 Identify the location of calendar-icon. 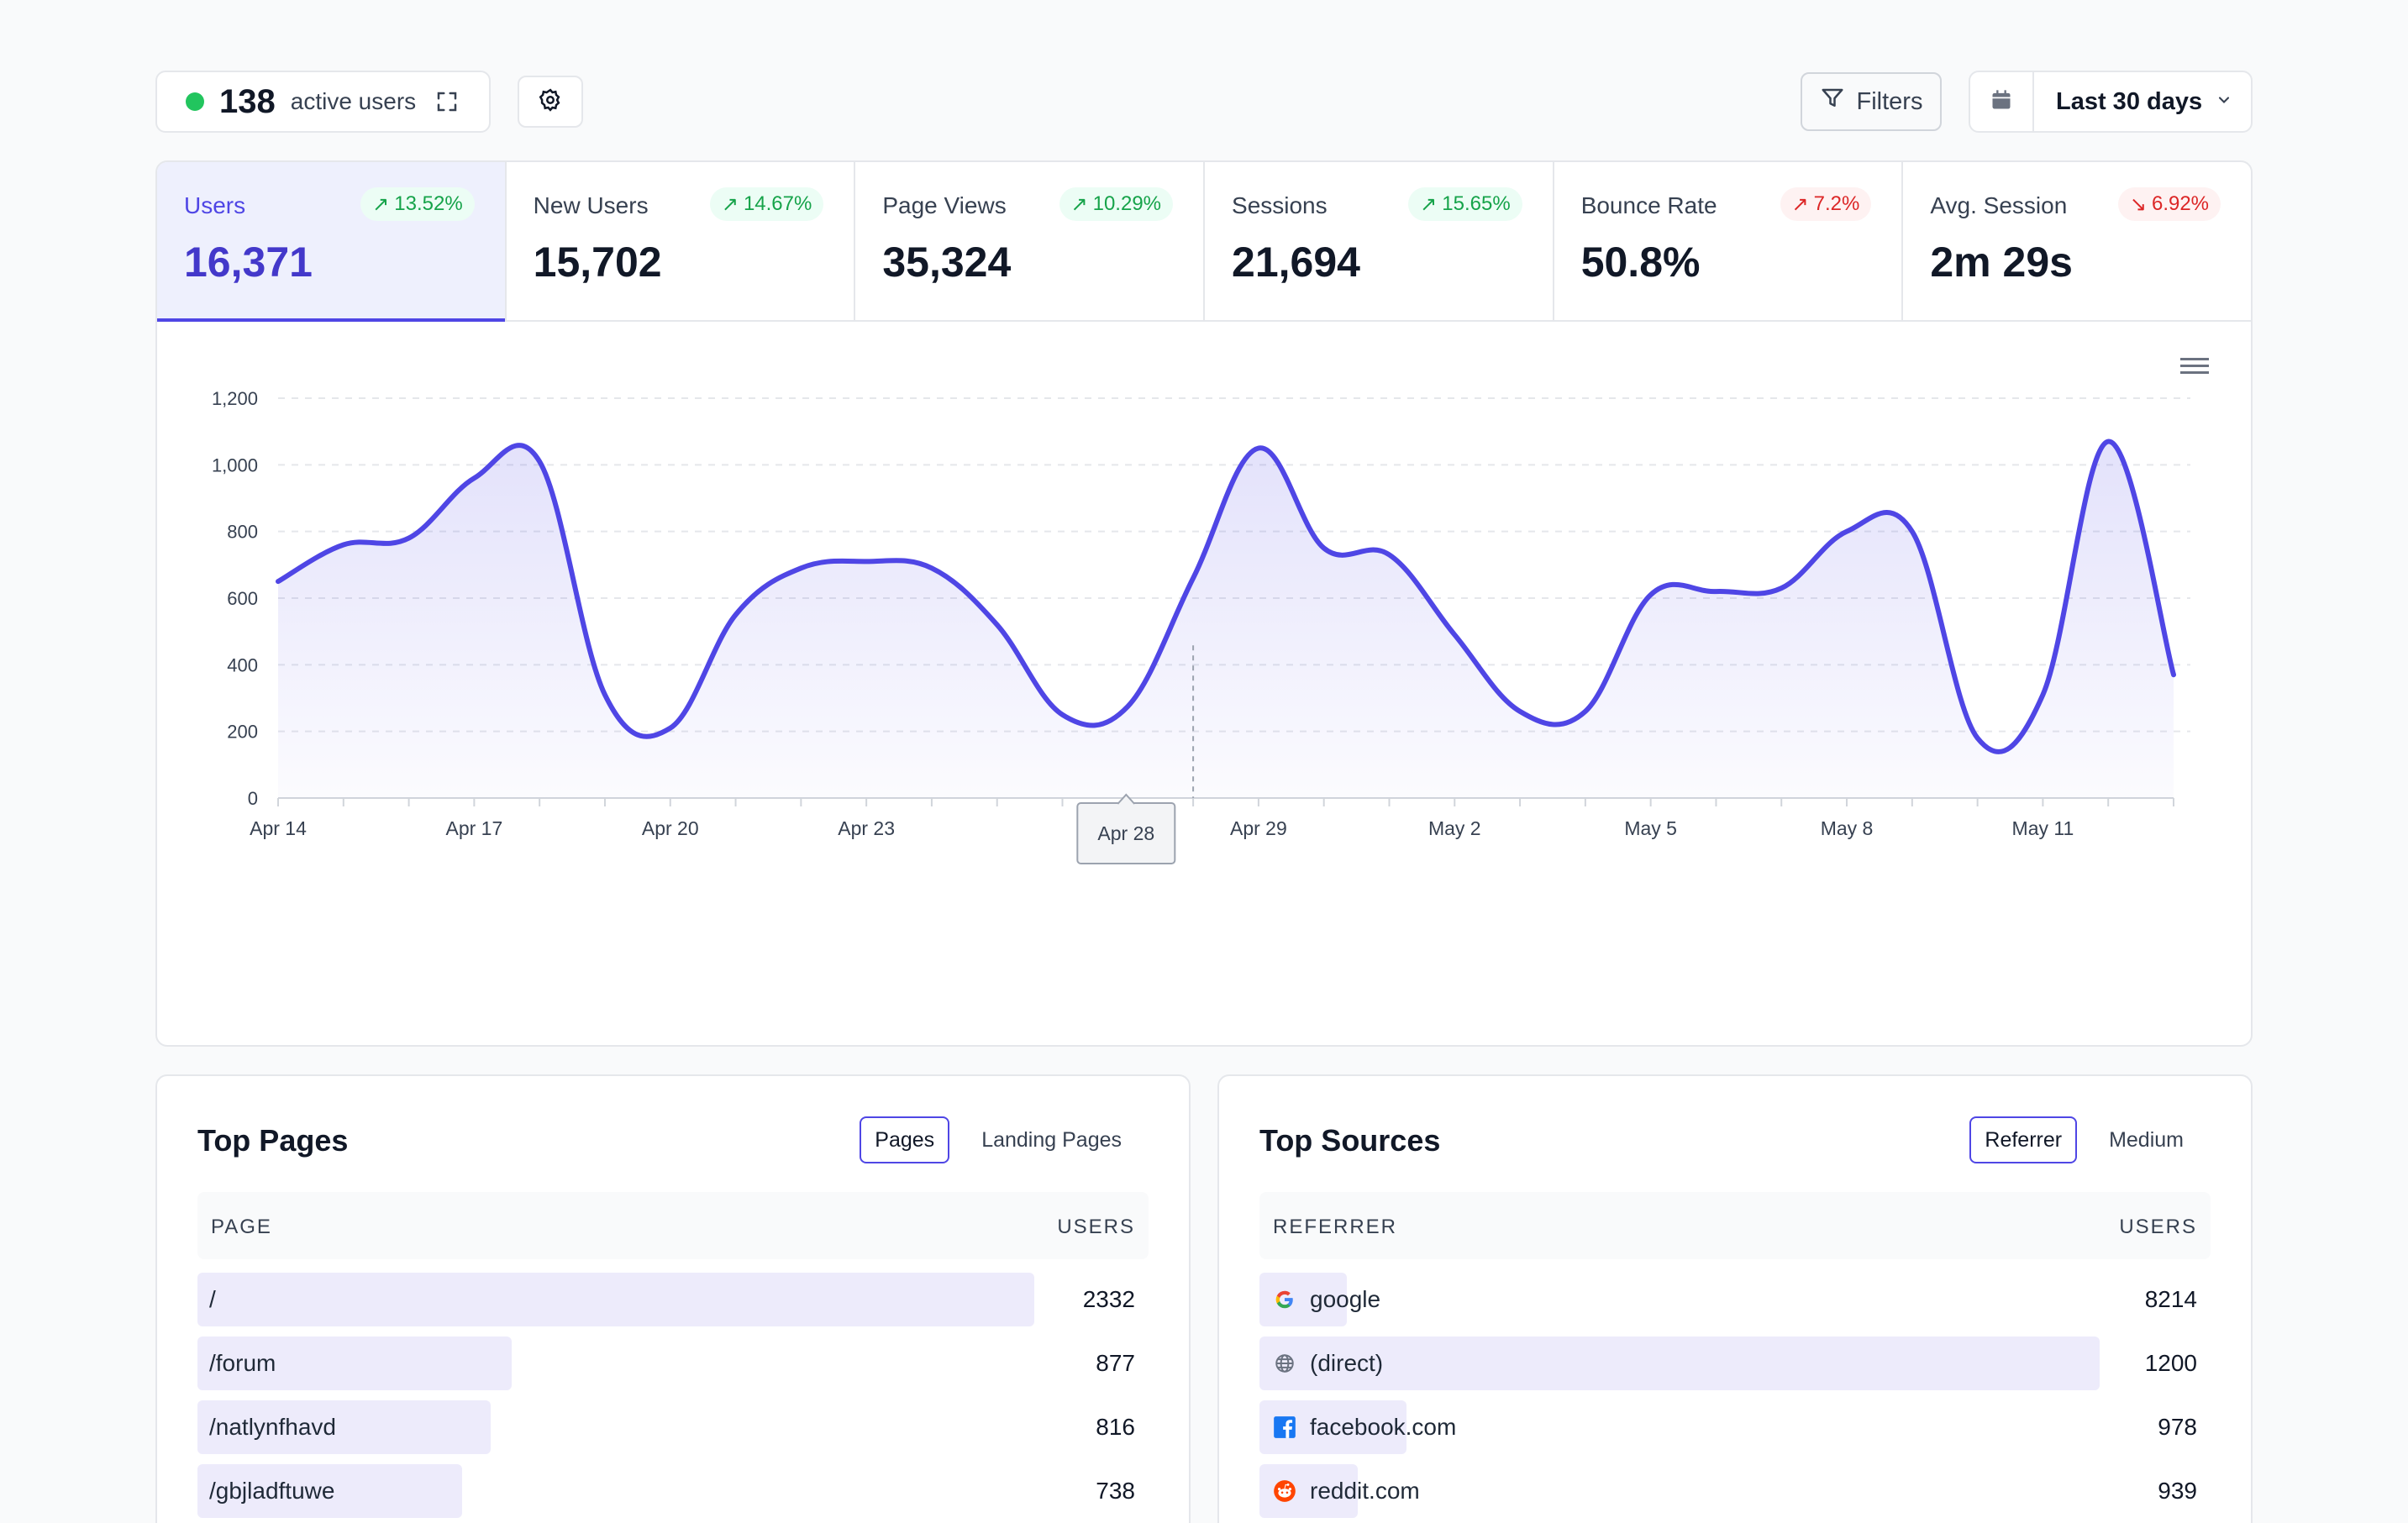
(2002, 102).